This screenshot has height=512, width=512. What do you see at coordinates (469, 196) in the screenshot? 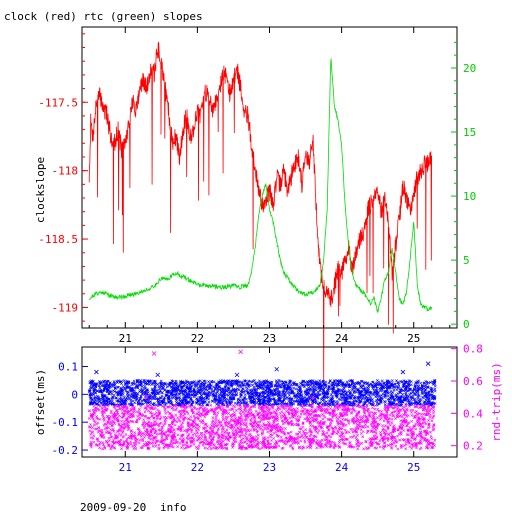
I see `top-right-tick-label: 10` at bounding box center [469, 196].